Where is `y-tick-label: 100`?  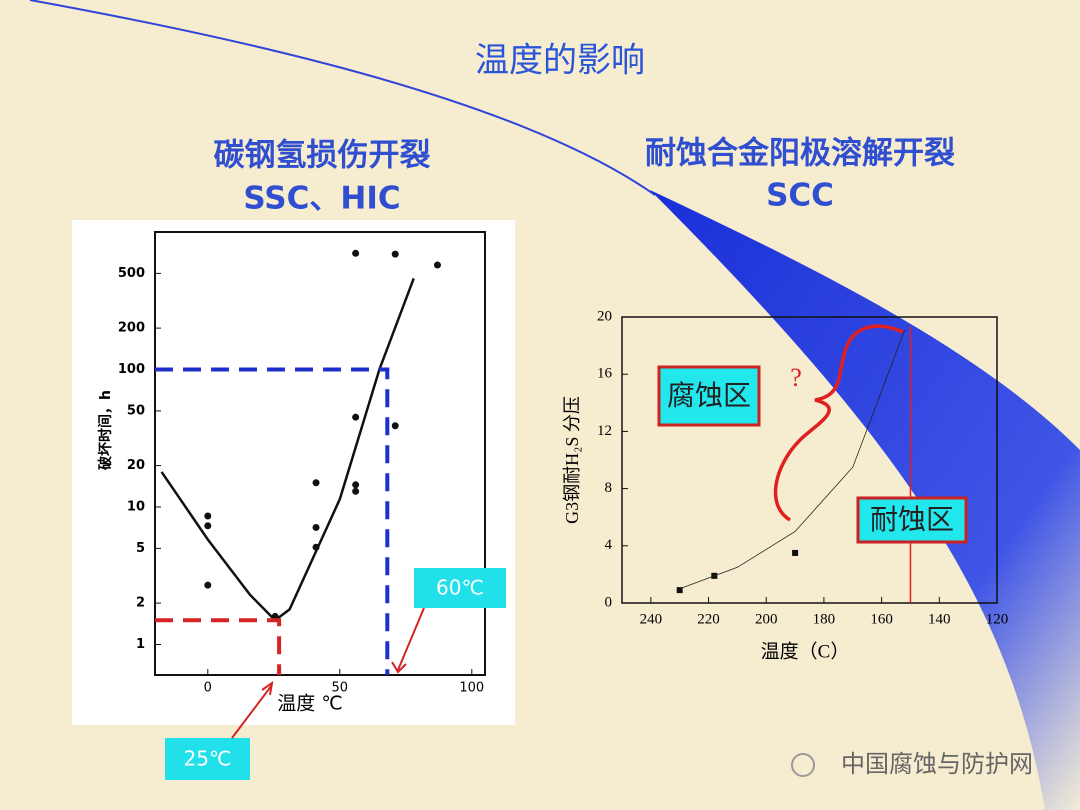
y-tick-label: 100 is located at coordinates (131, 369).